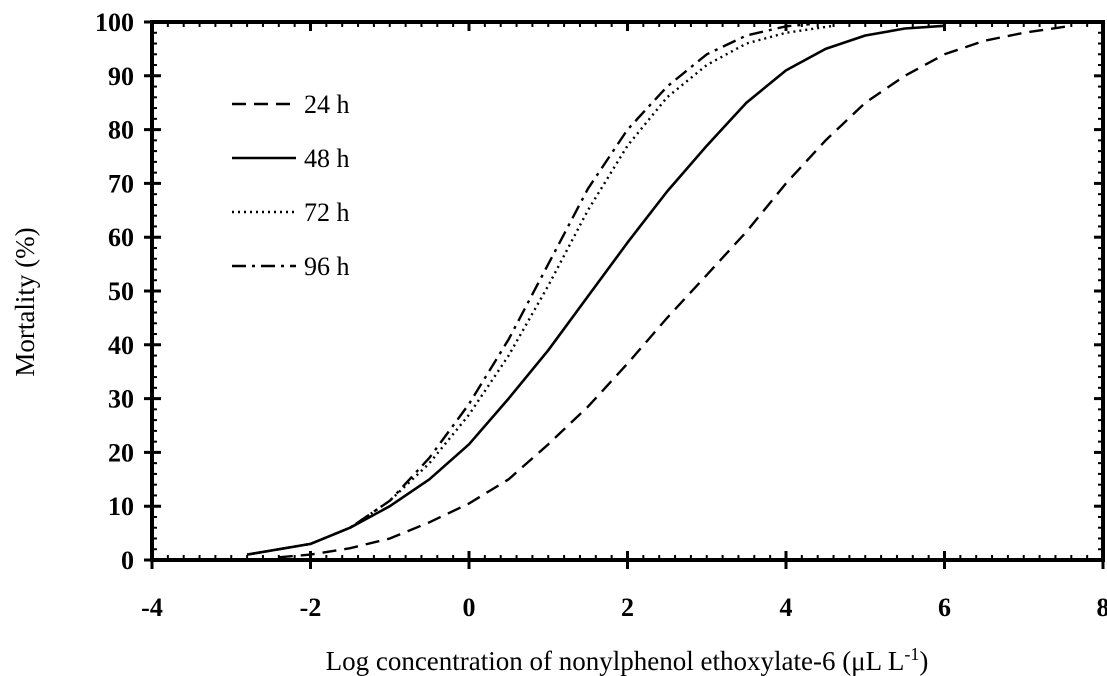 The image size is (1107, 676). What do you see at coordinates (127, 560) in the screenshot?
I see `y-tick-label: 0` at bounding box center [127, 560].